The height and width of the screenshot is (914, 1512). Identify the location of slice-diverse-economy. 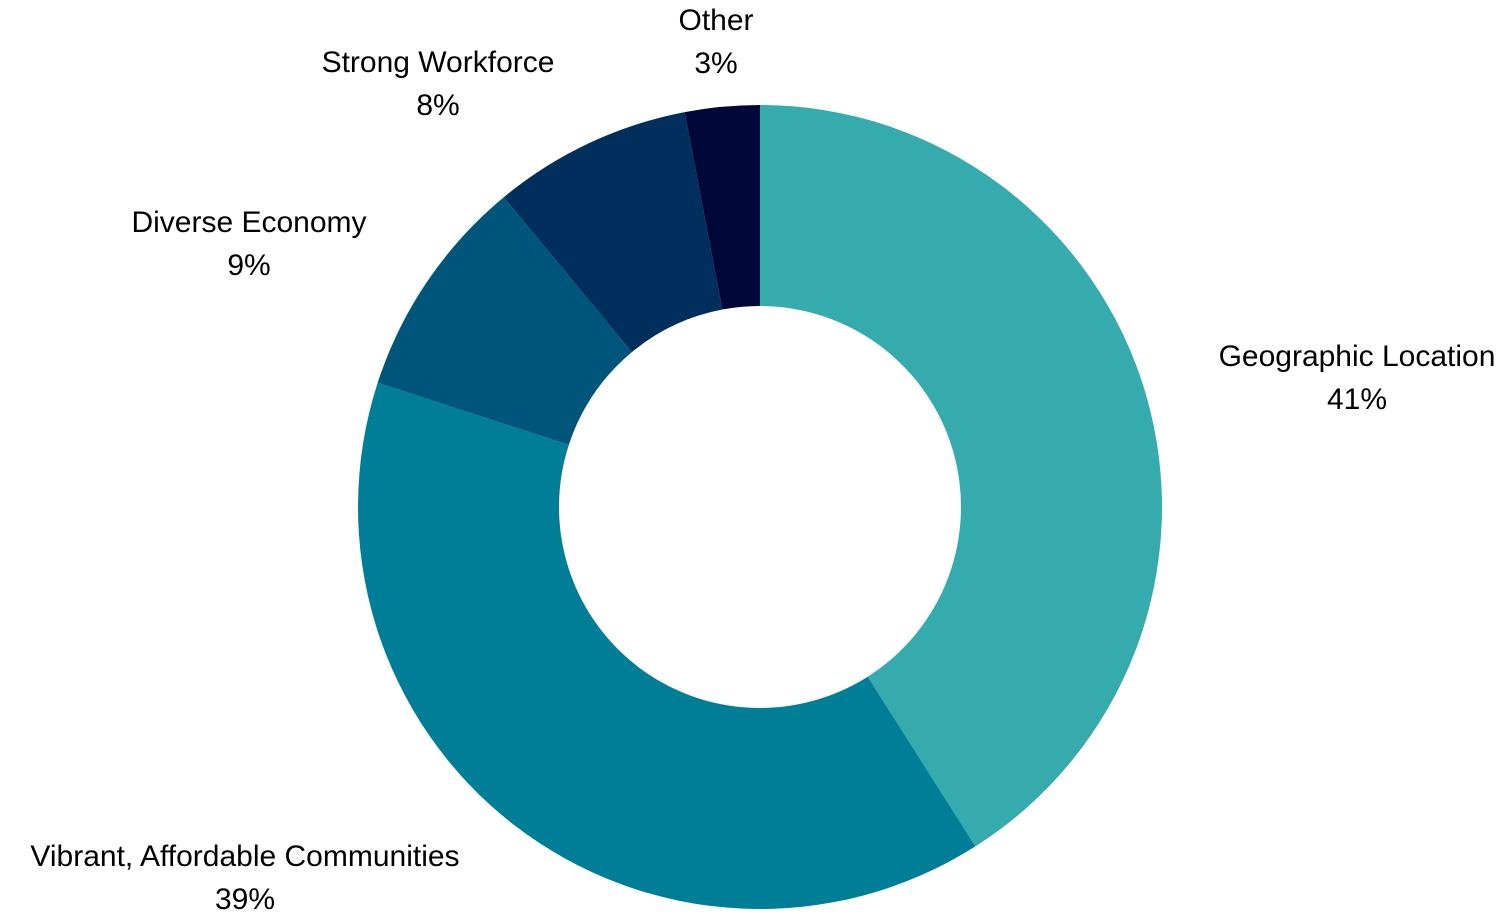
(504, 321).